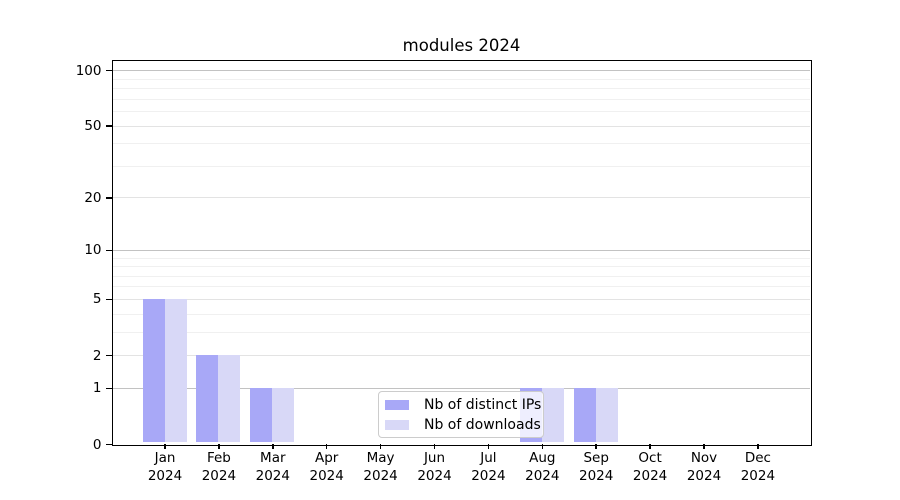 The image size is (900, 500). Describe the element at coordinates (488, 446) in the screenshot. I see `x-tick-jul` at that location.